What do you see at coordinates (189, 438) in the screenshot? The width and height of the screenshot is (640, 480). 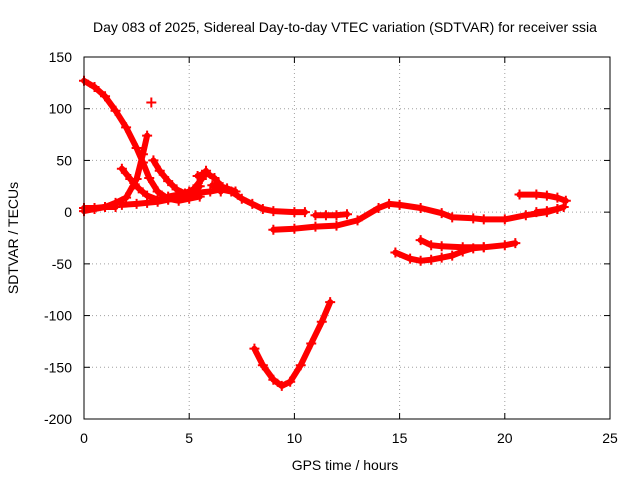 I see `x-tick-label: 5` at bounding box center [189, 438].